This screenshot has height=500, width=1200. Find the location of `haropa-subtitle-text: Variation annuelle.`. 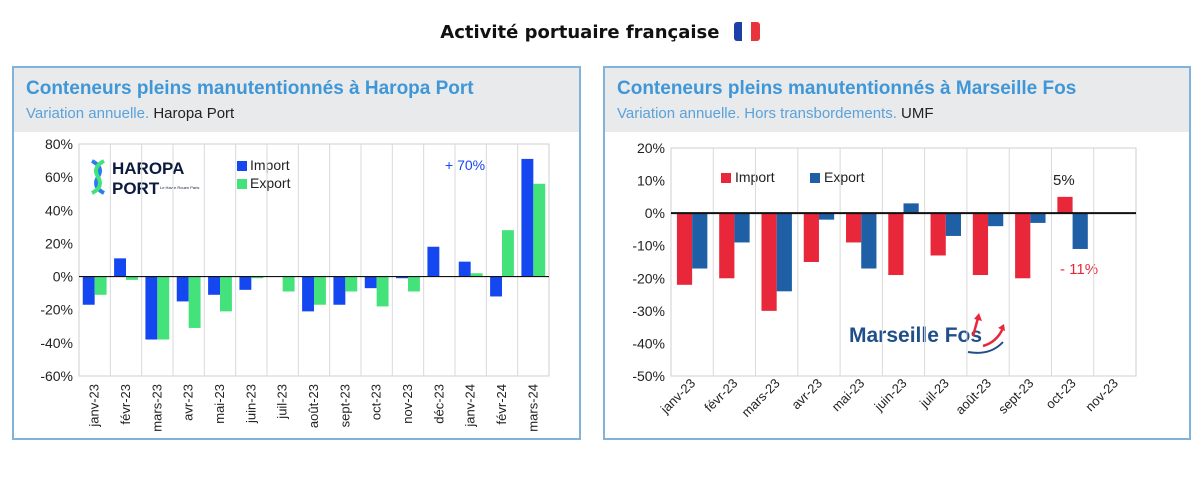

haropa-subtitle-text: Variation annuelle. is located at coordinates (88, 113).